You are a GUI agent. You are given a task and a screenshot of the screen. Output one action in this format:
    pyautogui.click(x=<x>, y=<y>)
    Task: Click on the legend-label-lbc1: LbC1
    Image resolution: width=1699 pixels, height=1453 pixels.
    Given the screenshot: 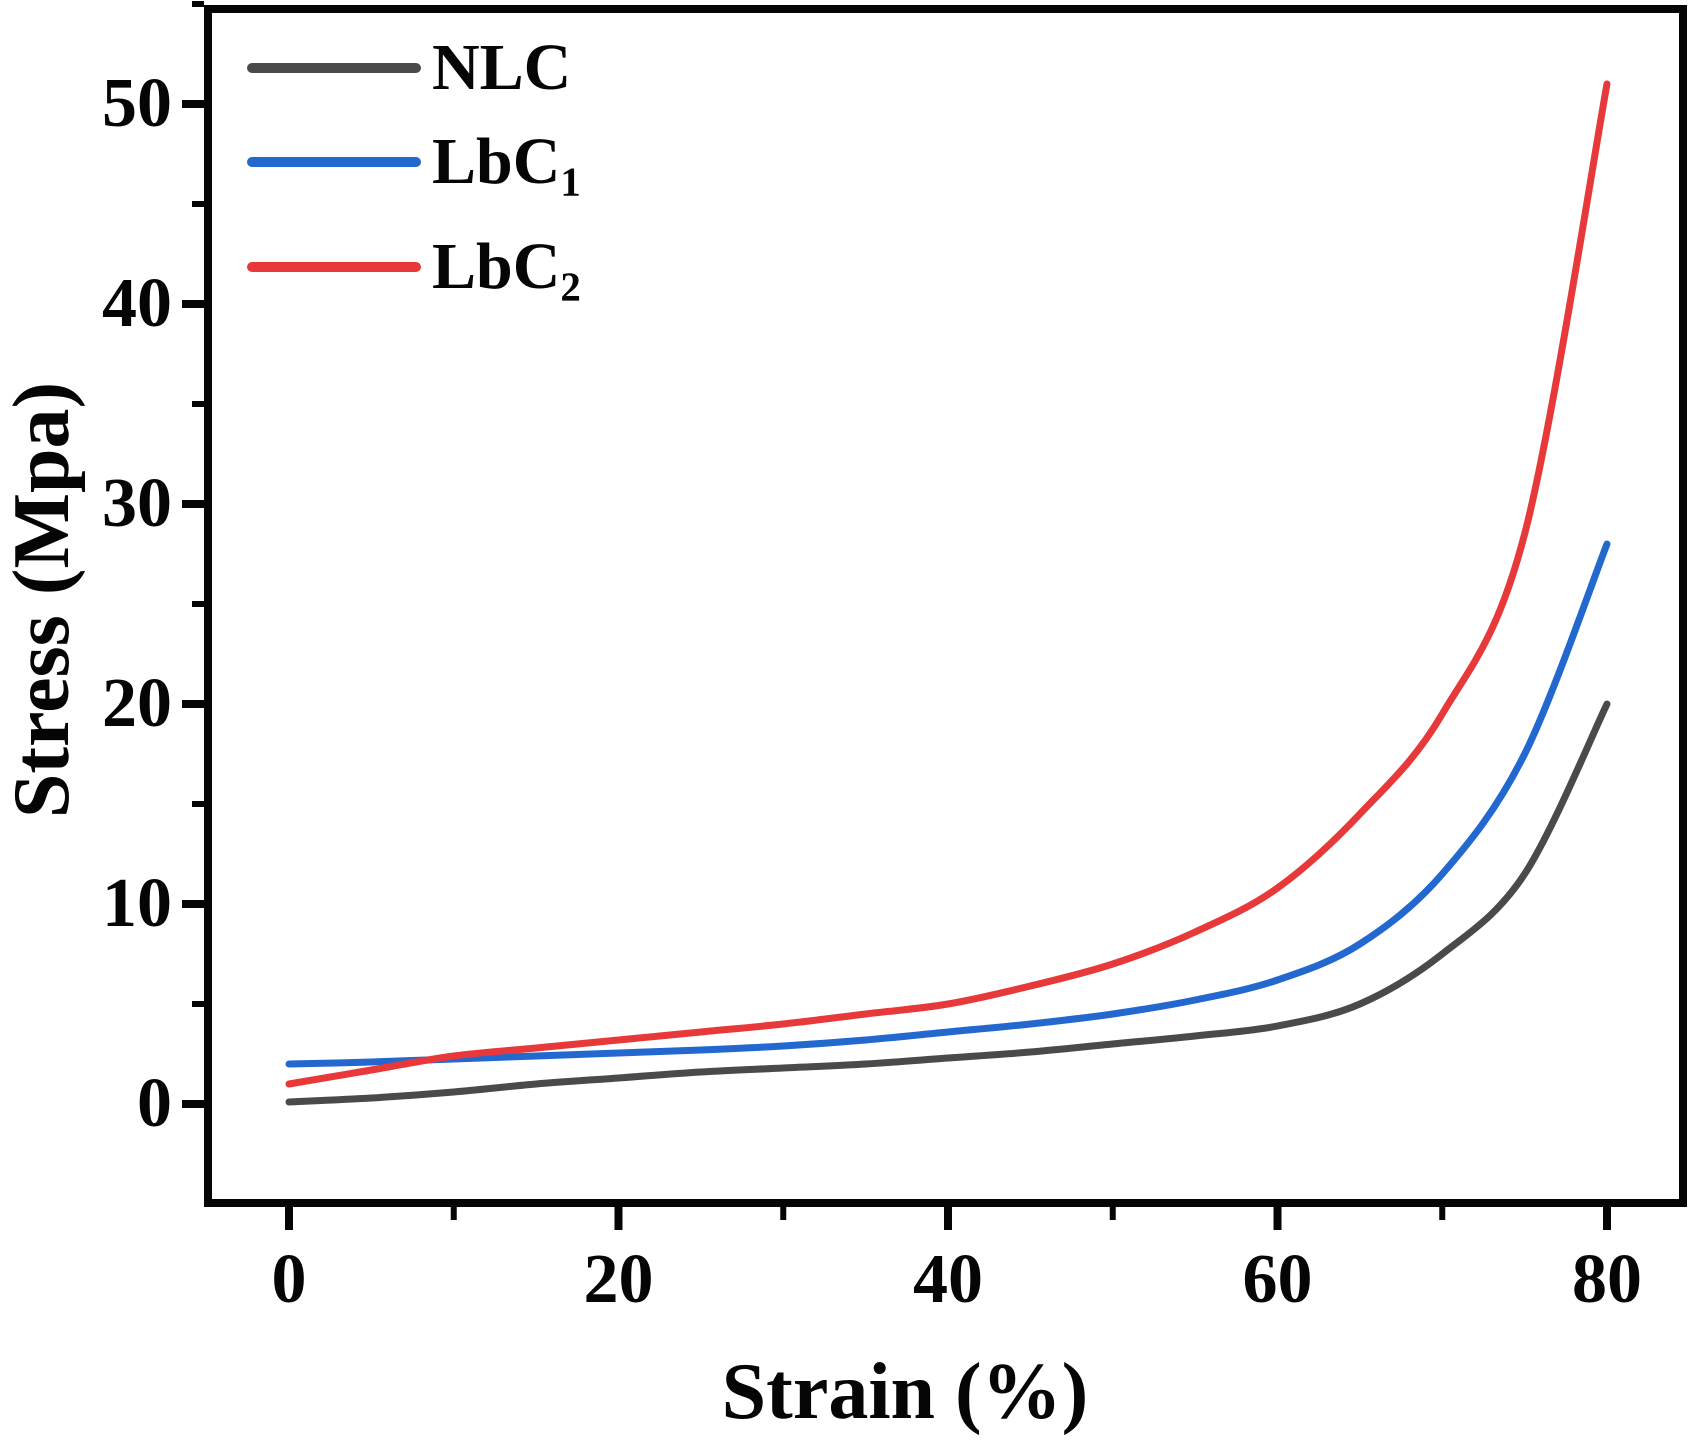 What is the action you would take?
    pyautogui.click(x=506, y=165)
    